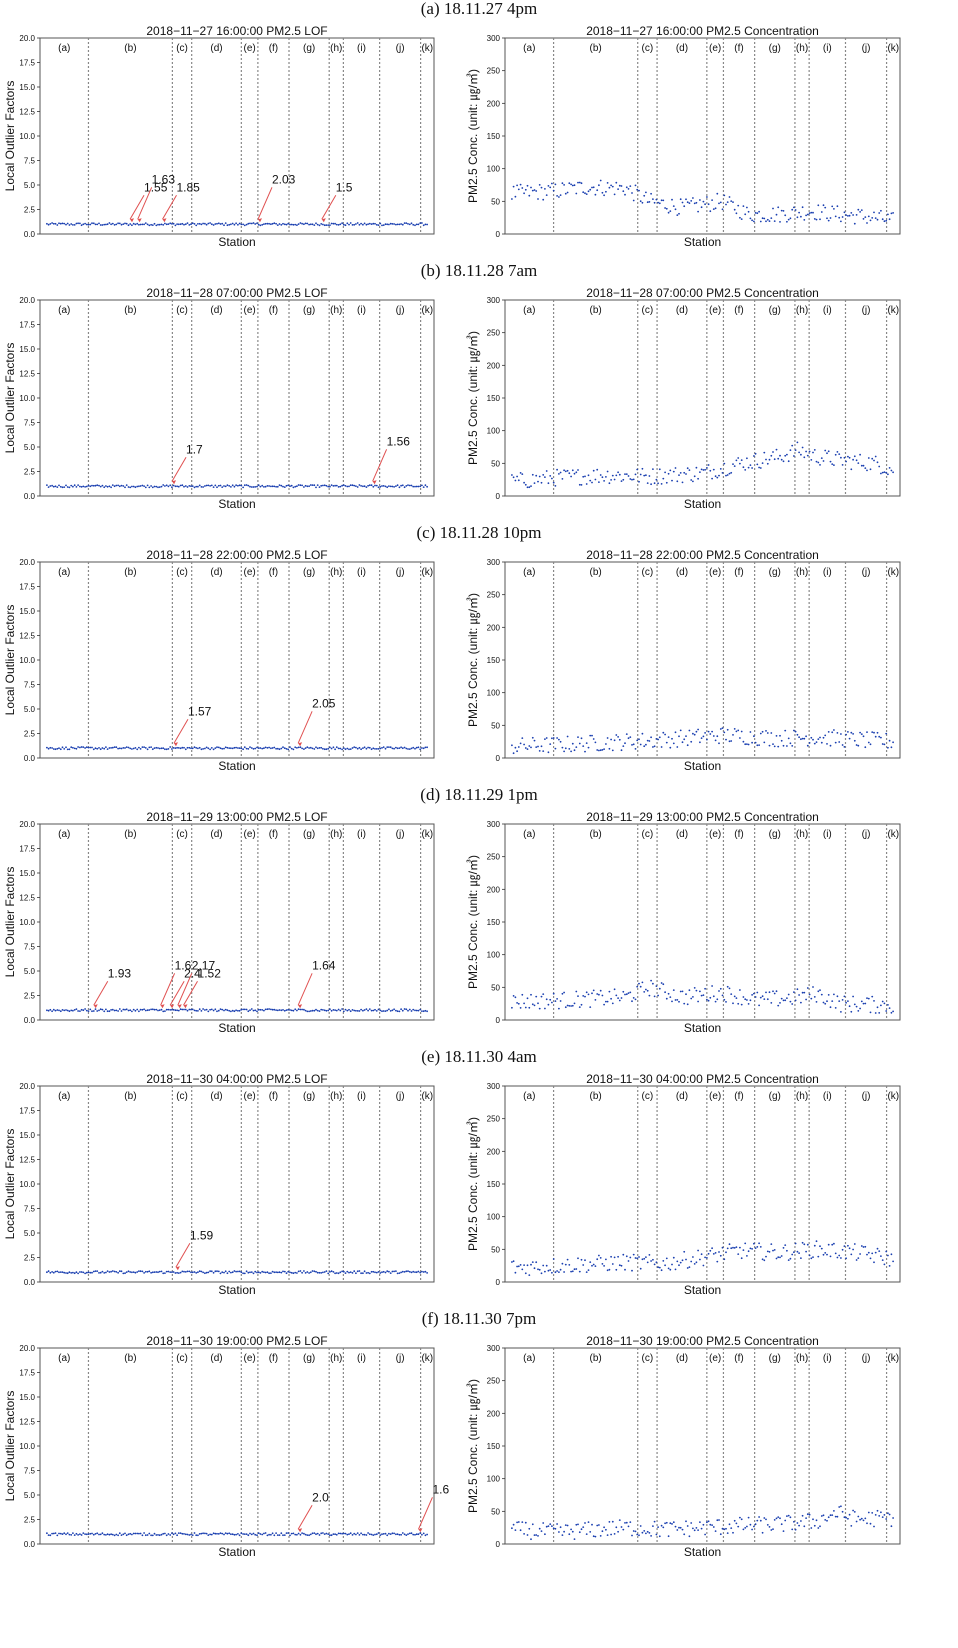 This screenshot has height=1648, width=958. I want to click on y-tick-label: 5.0, so click(30, 447).